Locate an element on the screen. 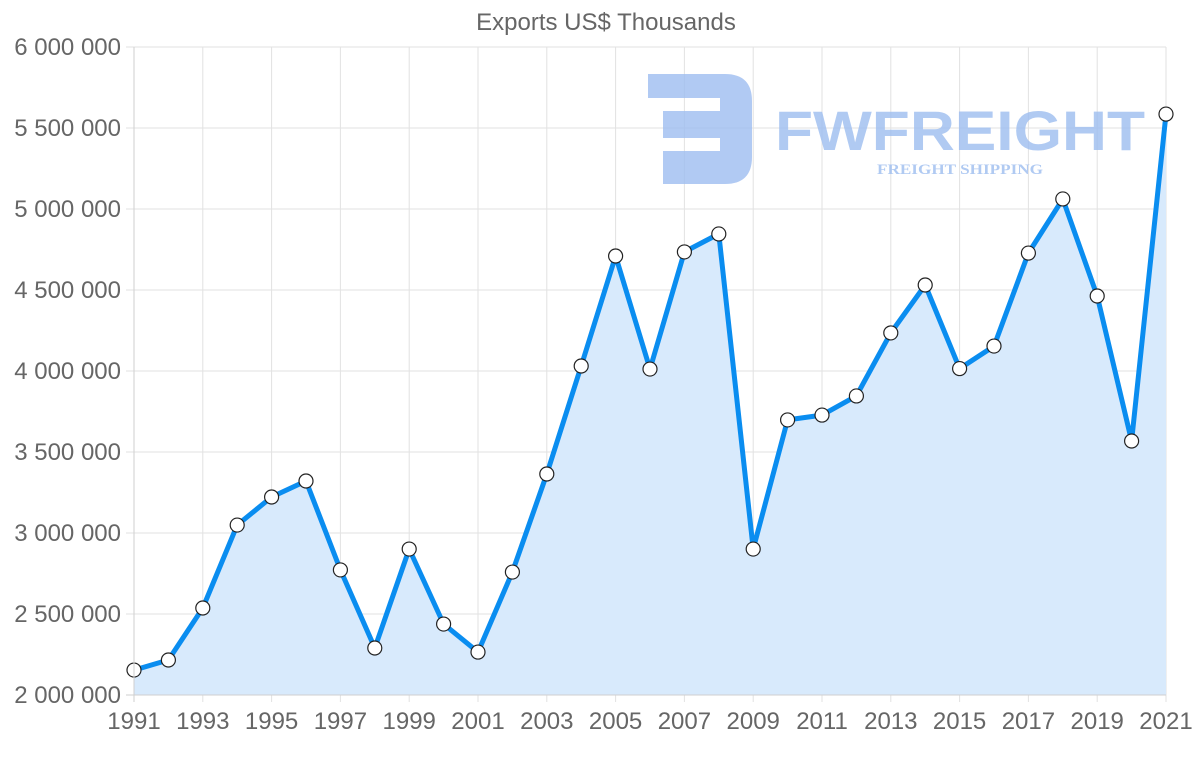 The width and height of the screenshot is (1200, 768). y-tick-label: 6 000 000 is located at coordinates (67, 47).